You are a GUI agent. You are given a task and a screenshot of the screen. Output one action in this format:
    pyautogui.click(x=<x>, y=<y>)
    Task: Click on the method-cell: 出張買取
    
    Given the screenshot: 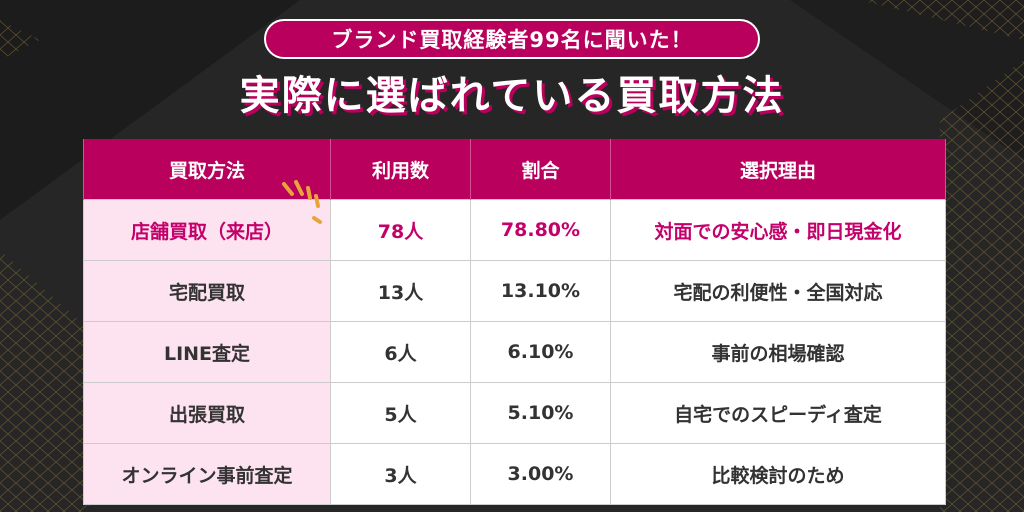 What is the action you would take?
    pyautogui.click(x=207, y=413)
    